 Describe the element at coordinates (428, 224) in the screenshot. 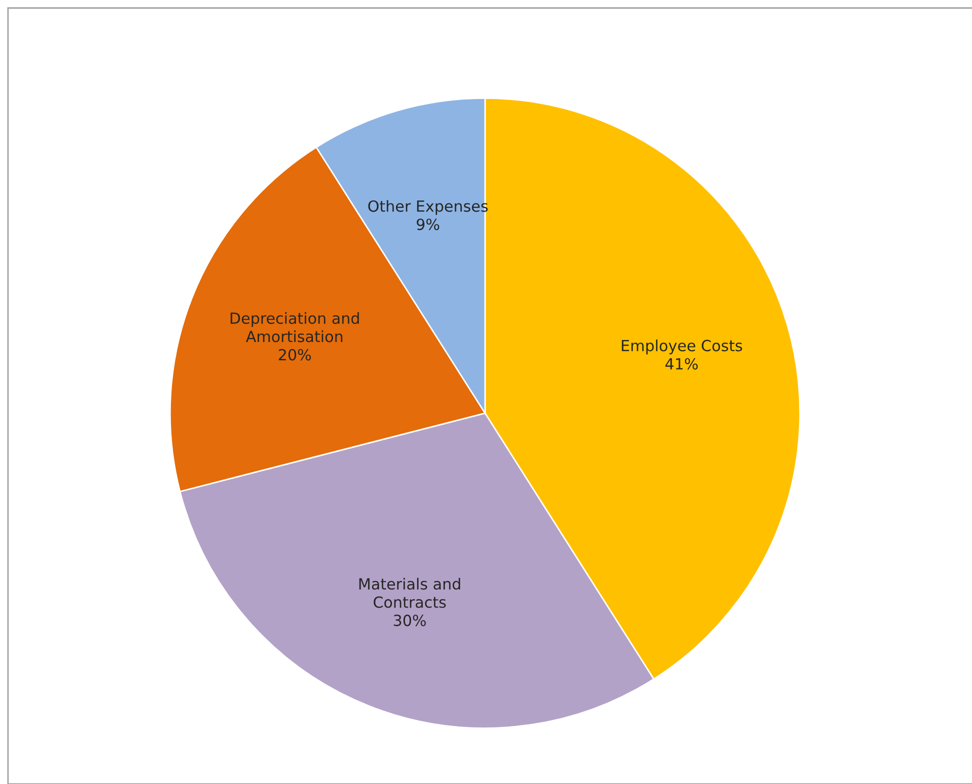

I see `data-label: 9%` at that location.